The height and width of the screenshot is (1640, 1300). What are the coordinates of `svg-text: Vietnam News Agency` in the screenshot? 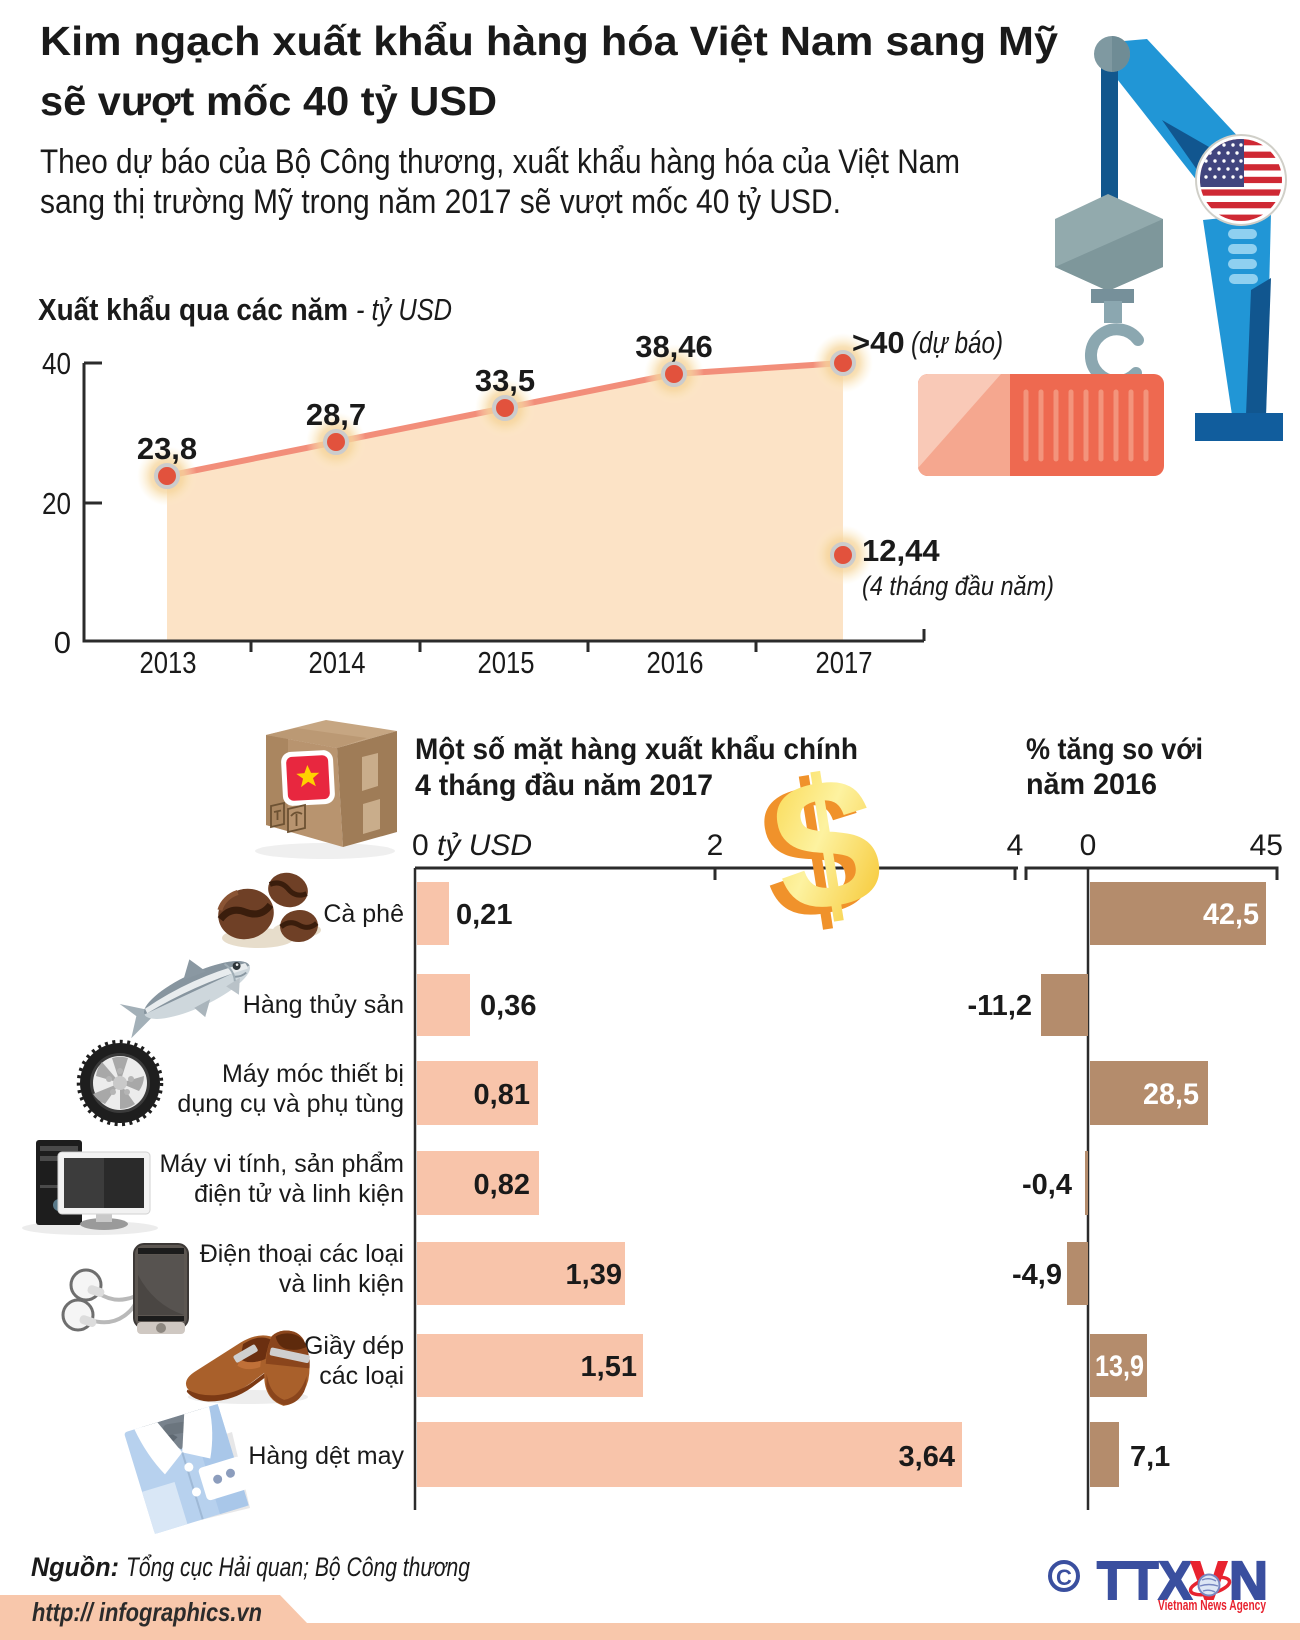 It's located at (1212, 1605).